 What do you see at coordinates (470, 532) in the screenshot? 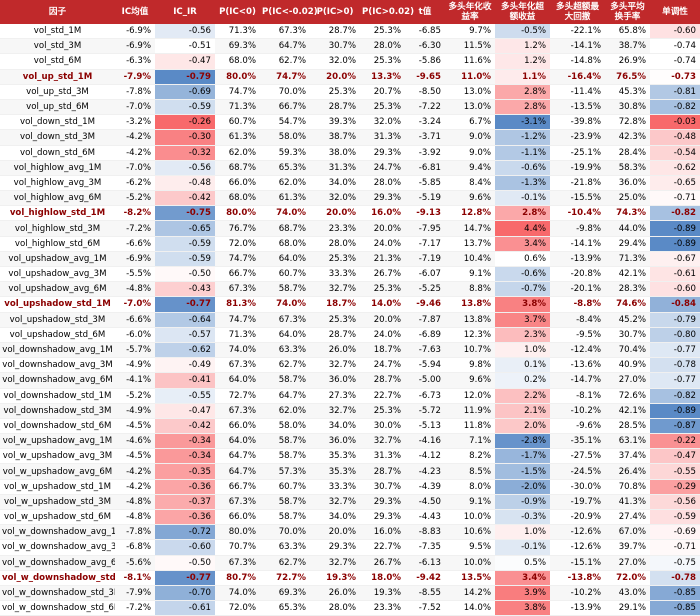
I see `value-cell: 10.6%` at bounding box center [470, 532].